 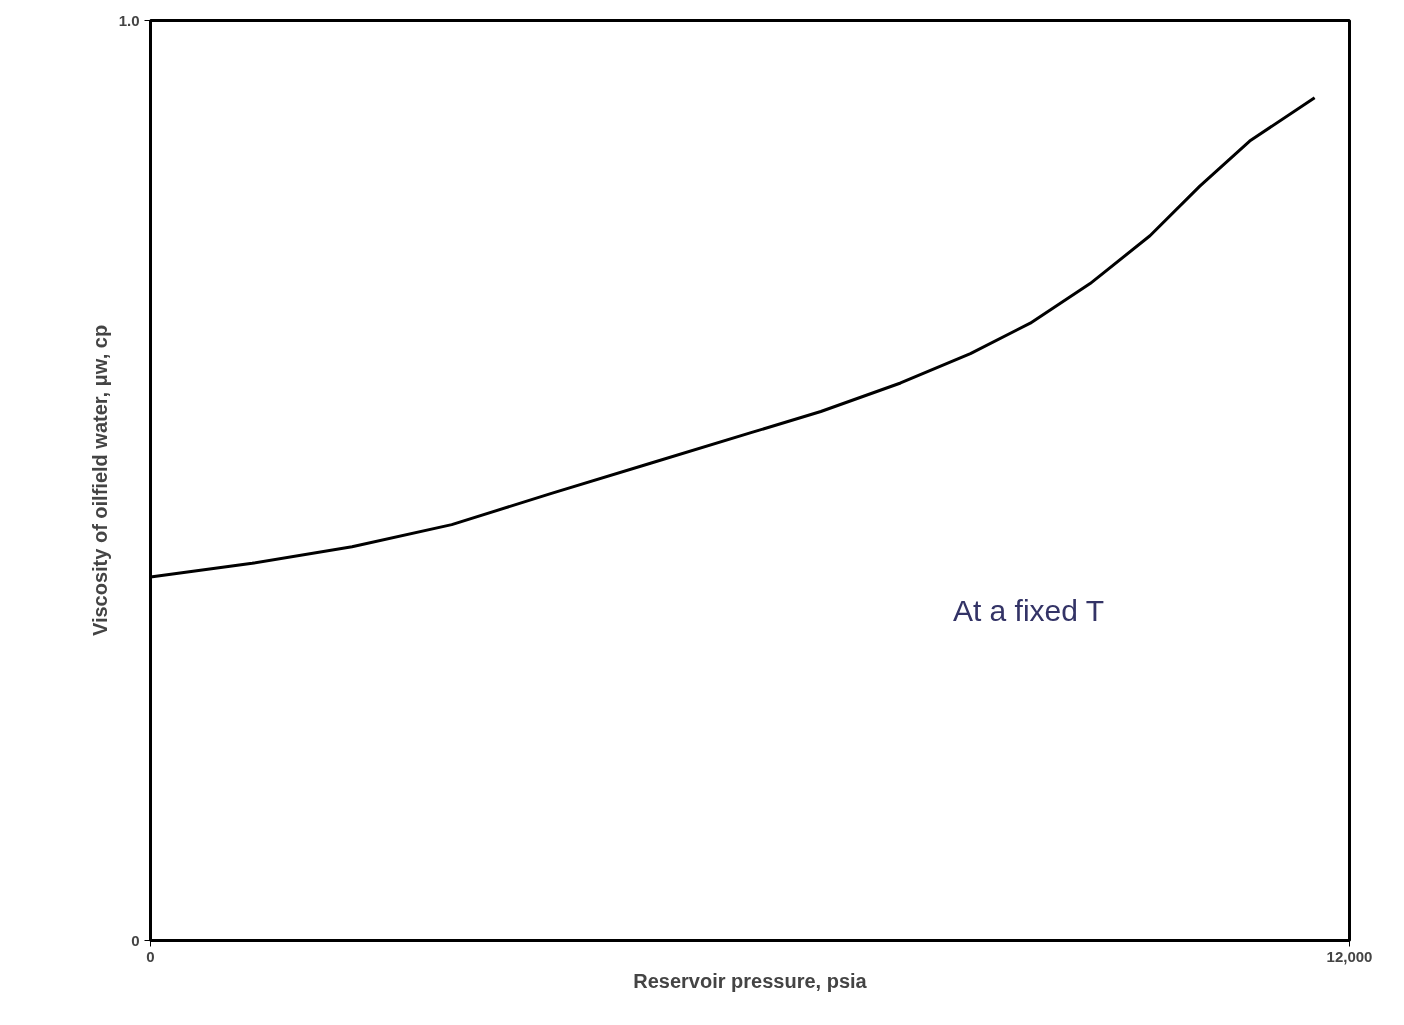 What do you see at coordinates (750, 980) in the screenshot?
I see `x-axis-title: Reservoir pressure, psia` at bounding box center [750, 980].